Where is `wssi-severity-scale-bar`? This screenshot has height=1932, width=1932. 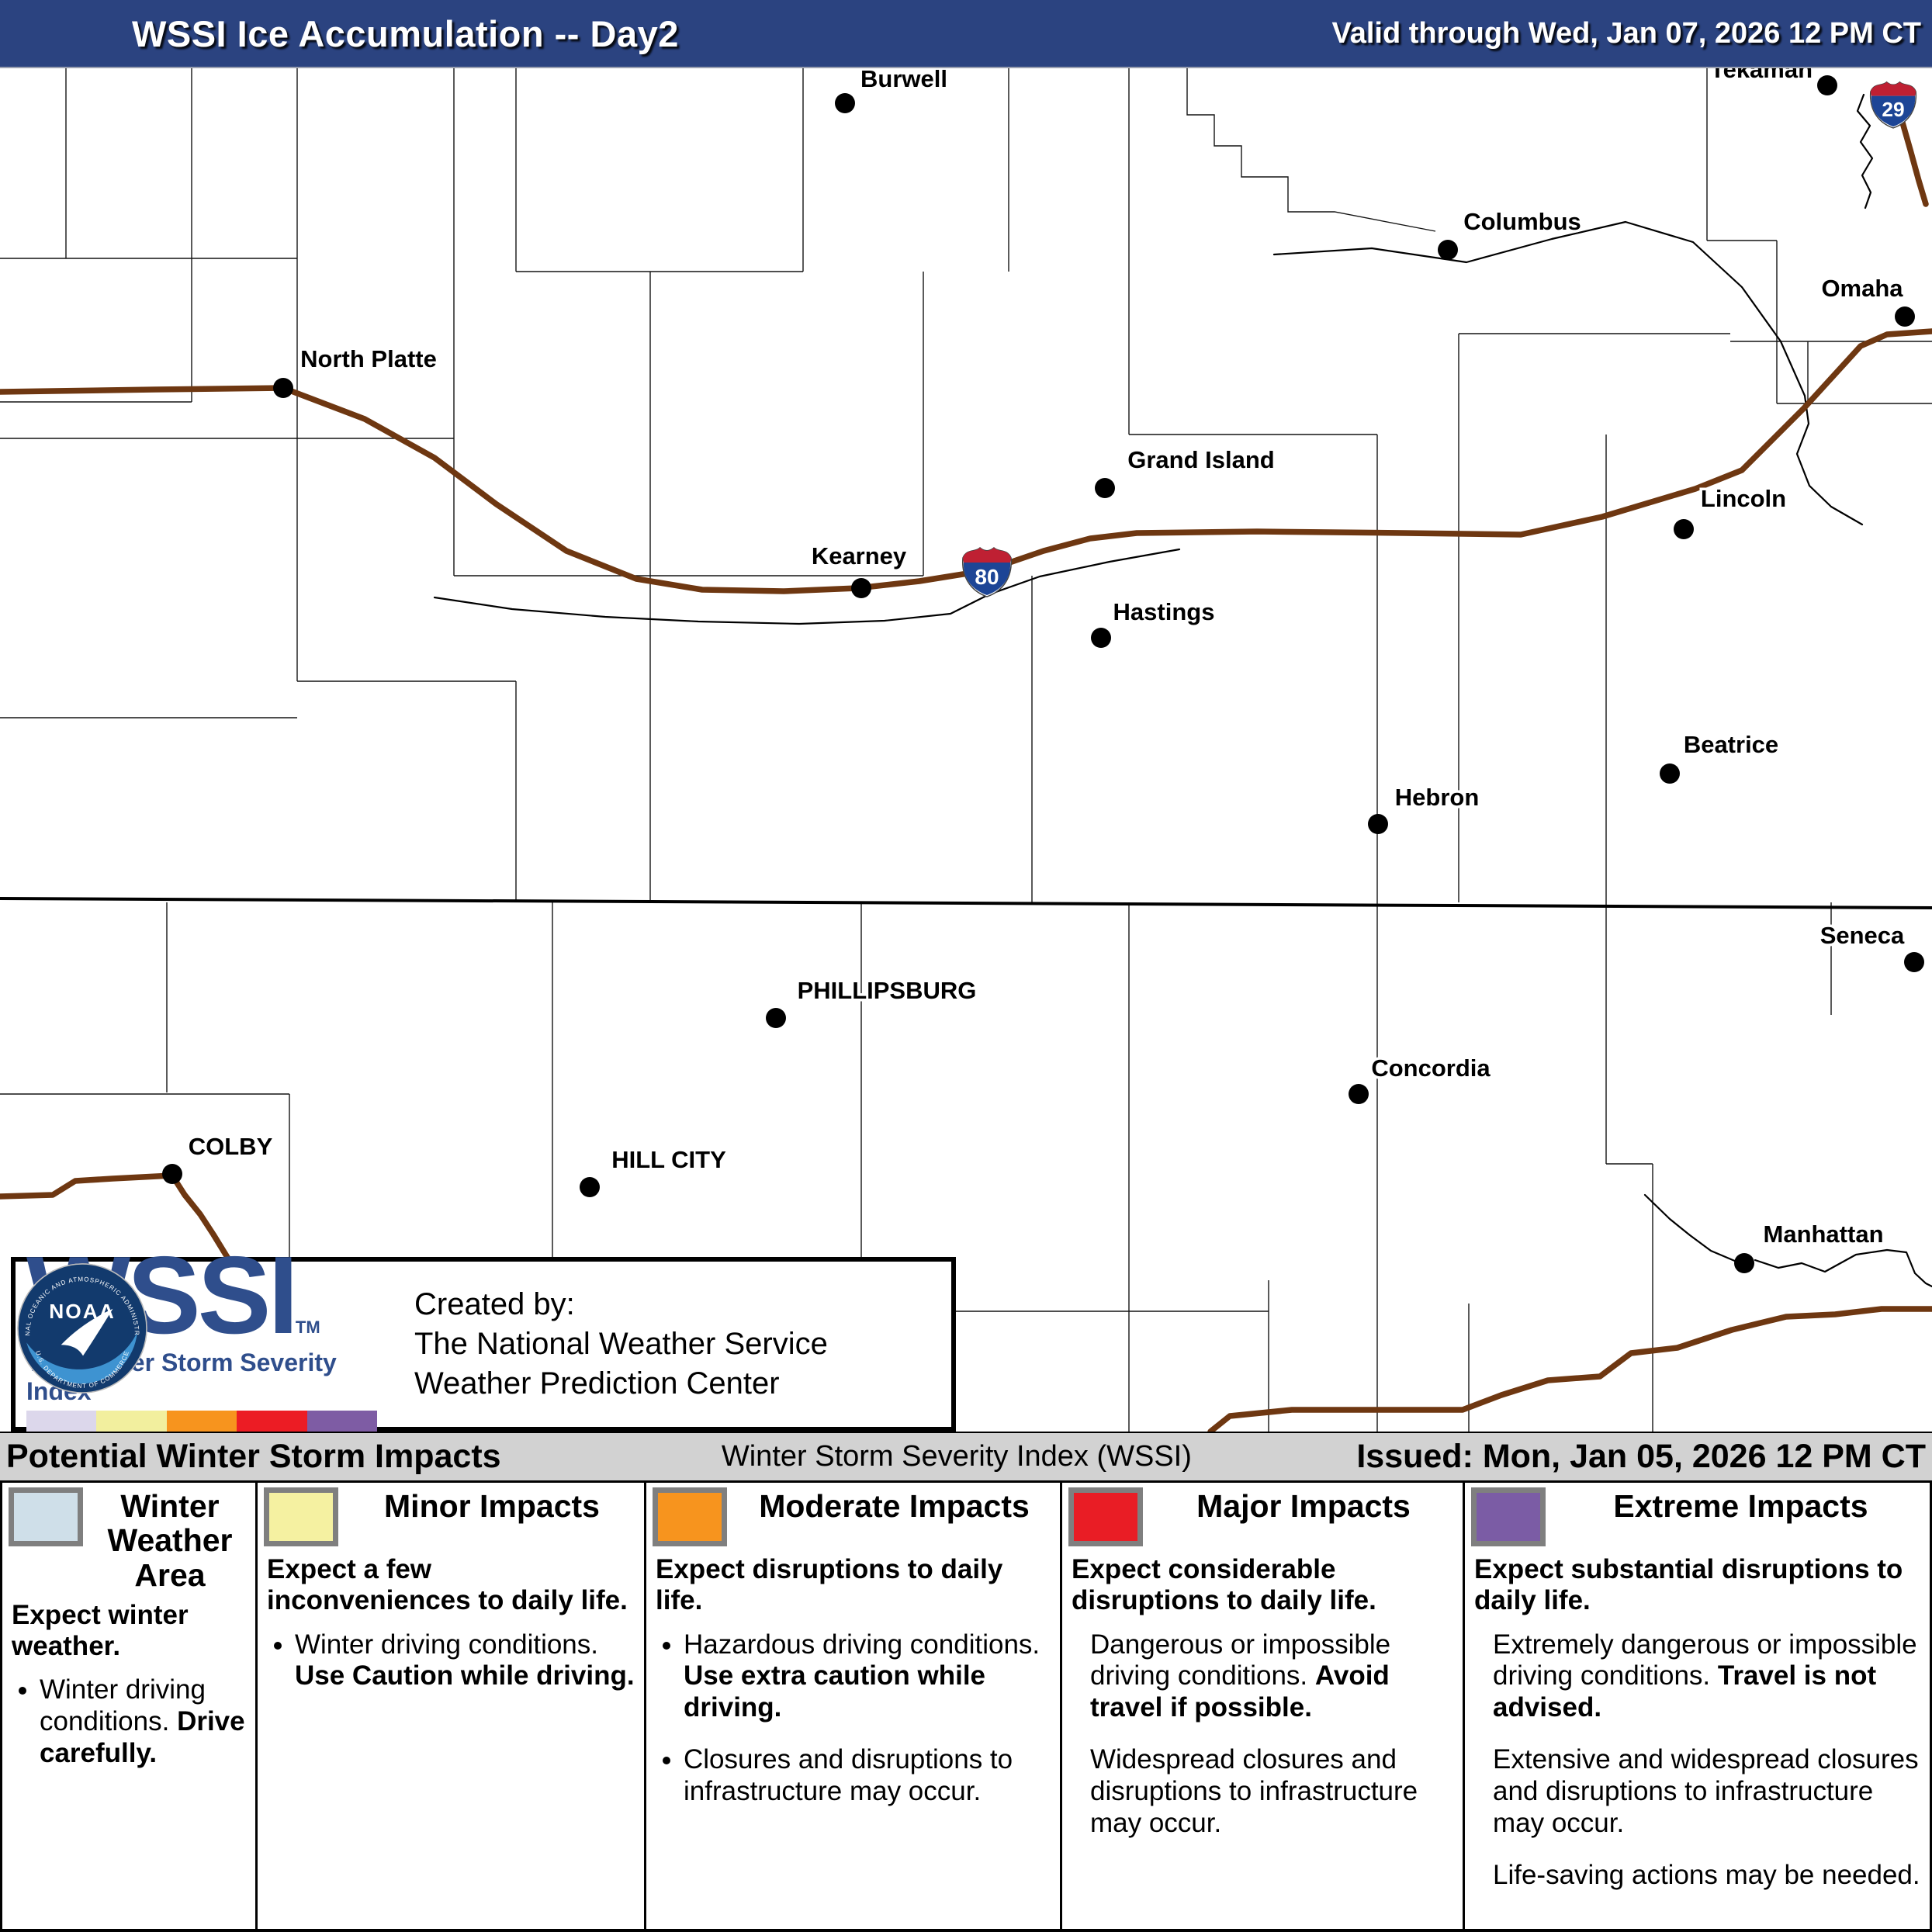
wssi-severity-scale-bar is located at coordinates (202, 1421).